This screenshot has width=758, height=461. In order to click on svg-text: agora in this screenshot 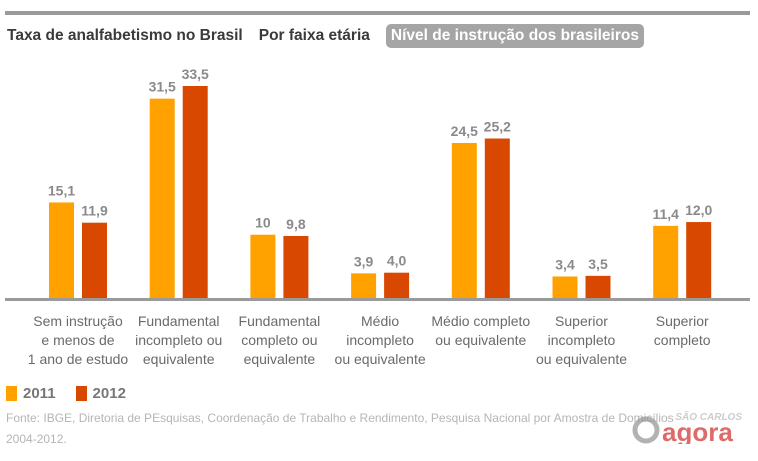, I will do `click(697, 430)`.